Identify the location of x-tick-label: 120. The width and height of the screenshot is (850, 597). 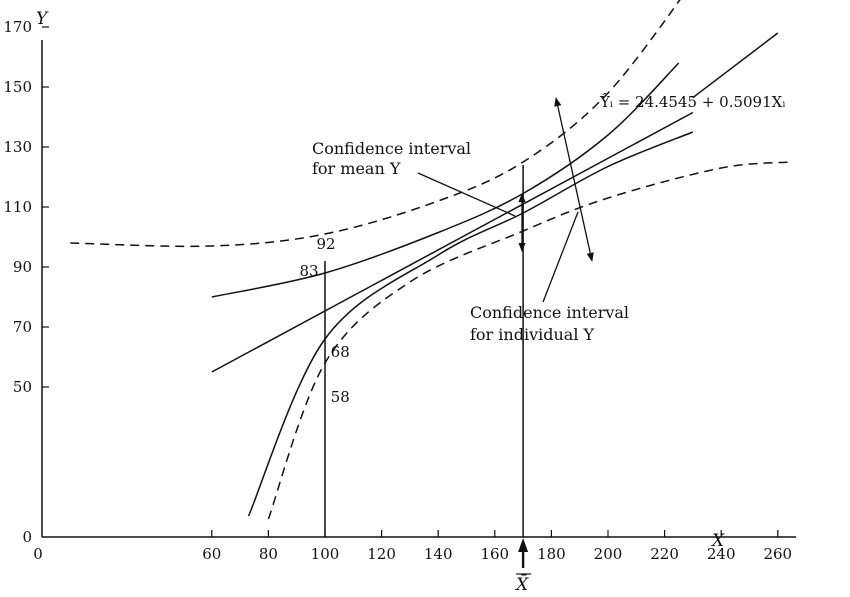
(381, 554).